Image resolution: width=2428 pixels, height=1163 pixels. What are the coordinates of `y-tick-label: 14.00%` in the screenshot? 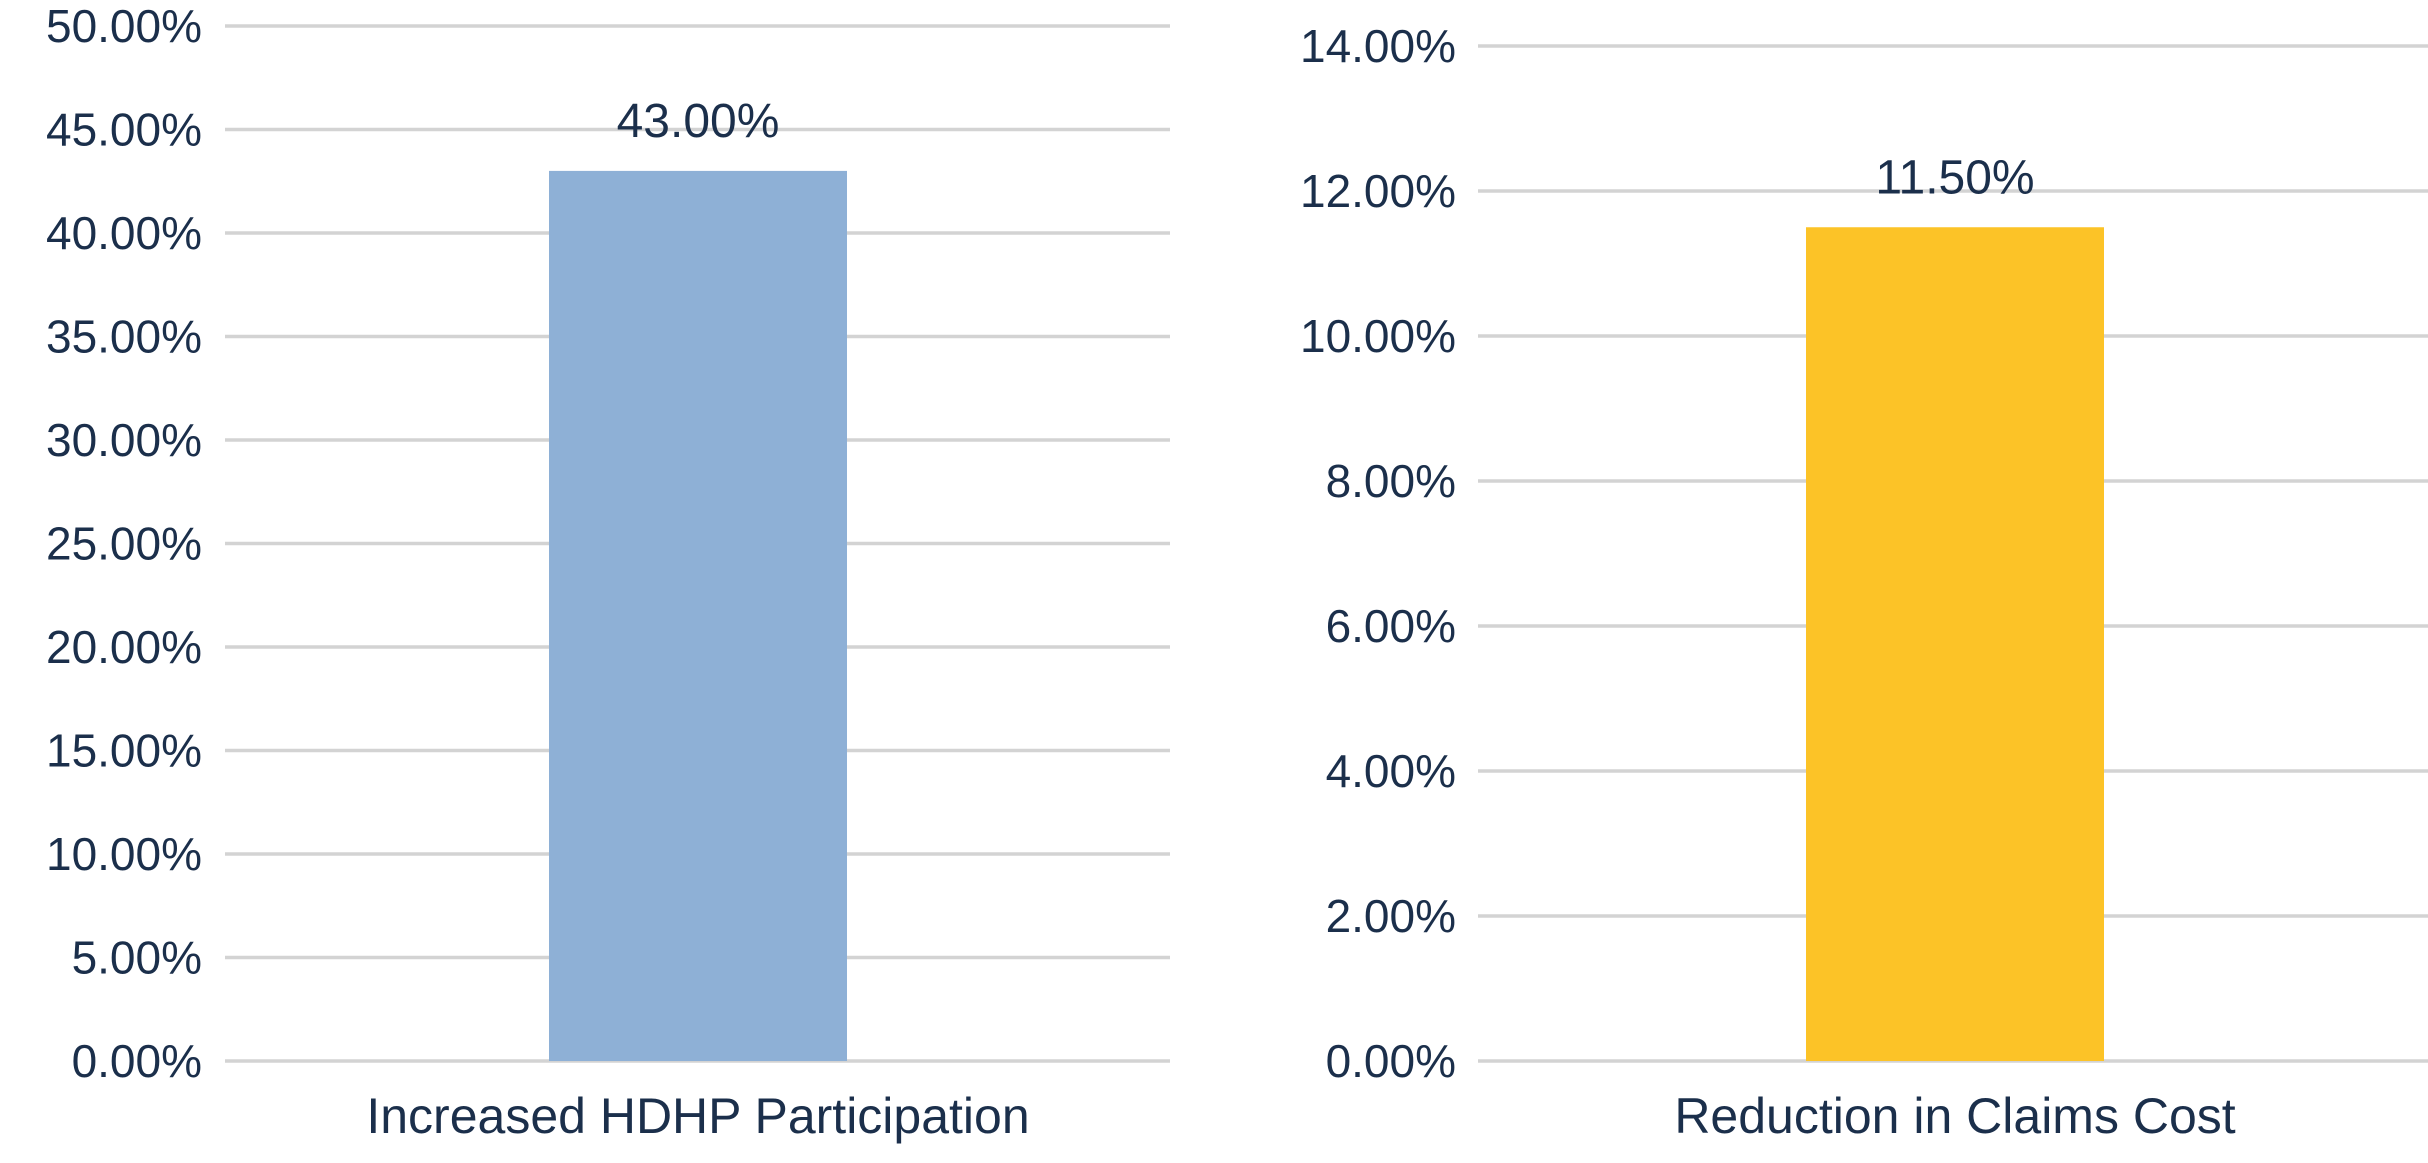 It's located at (1378, 46).